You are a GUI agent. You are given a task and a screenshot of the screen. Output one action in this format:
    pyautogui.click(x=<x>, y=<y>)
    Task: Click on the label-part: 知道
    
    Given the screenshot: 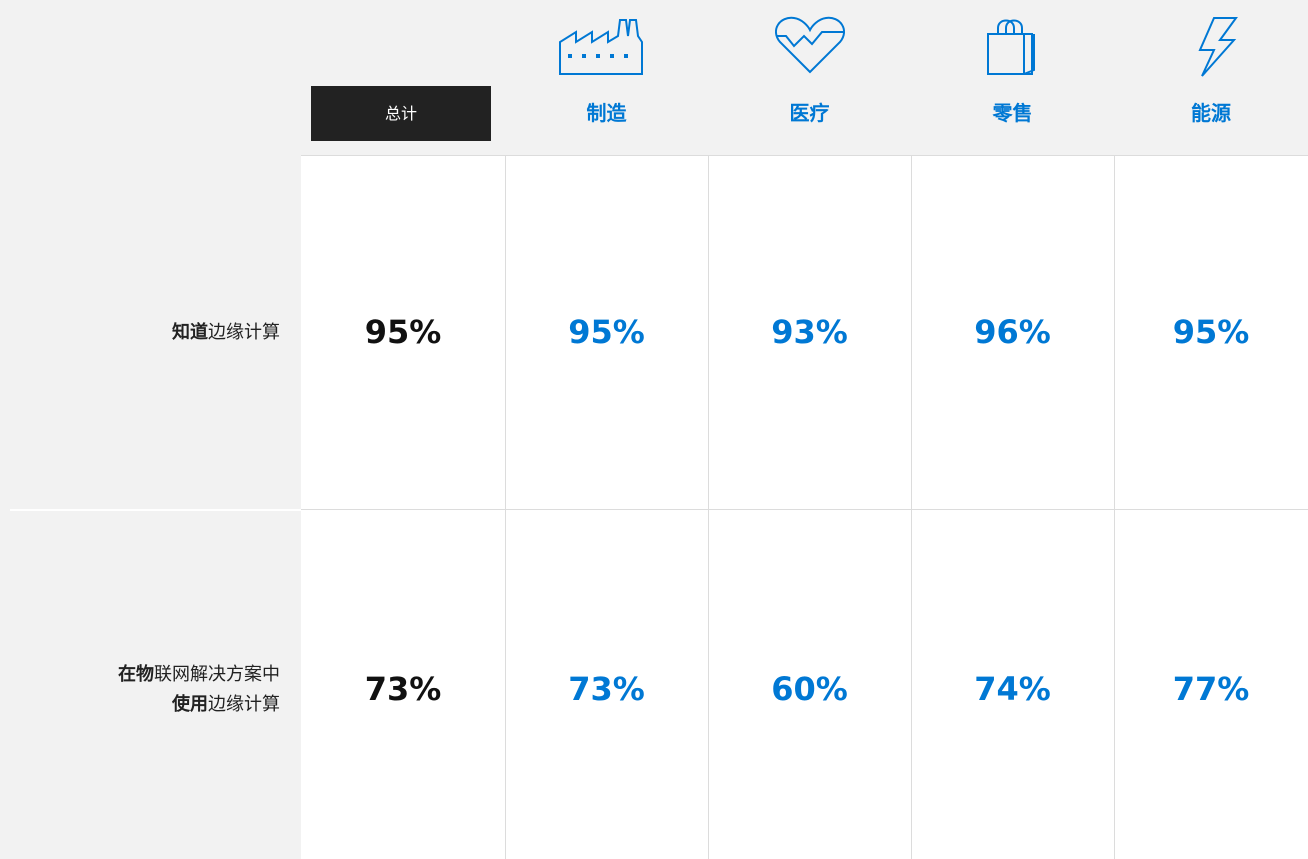 What is the action you would take?
    pyautogui.click(x=190, y=332)
    